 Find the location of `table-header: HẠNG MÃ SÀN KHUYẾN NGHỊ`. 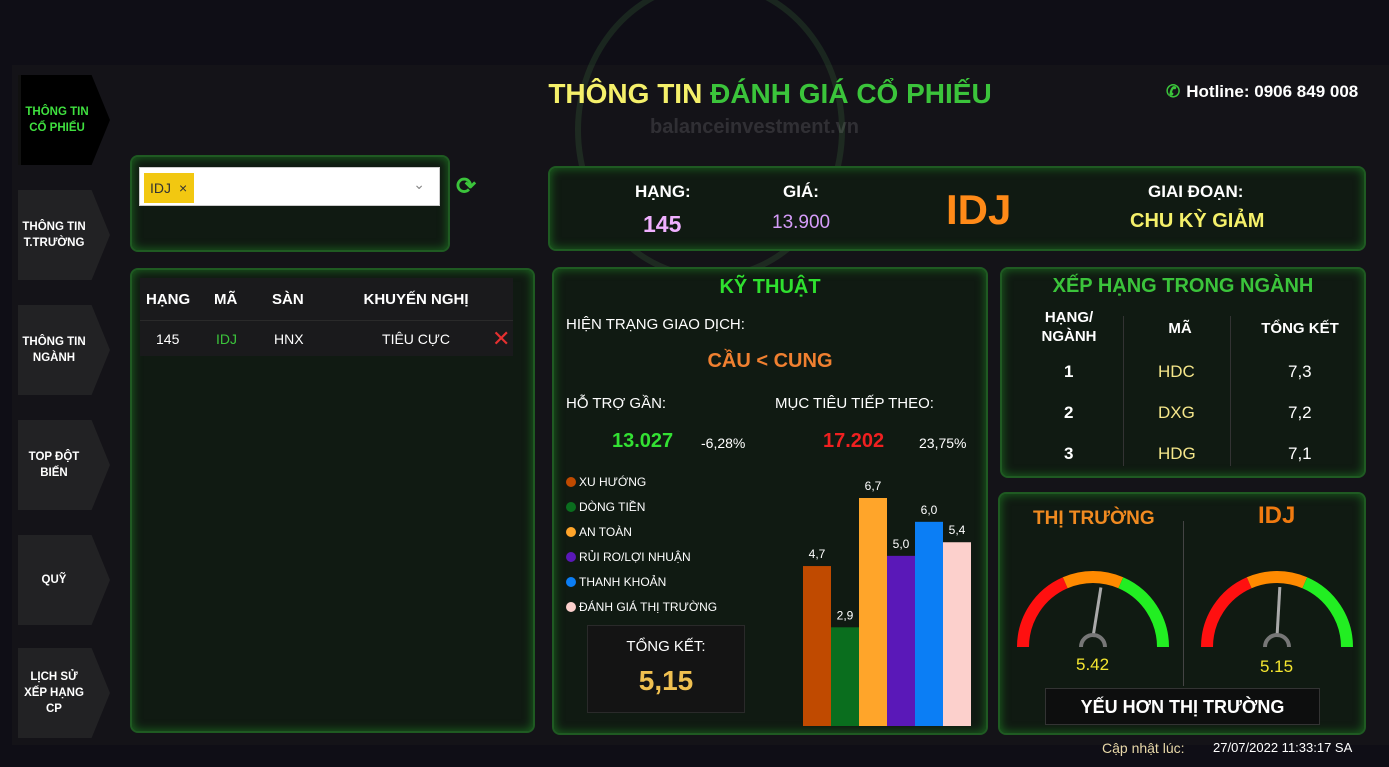

table-header: HẠNG MÃ SÀN KHUYẾN NGHỊ is located at coordinates (326, 299).